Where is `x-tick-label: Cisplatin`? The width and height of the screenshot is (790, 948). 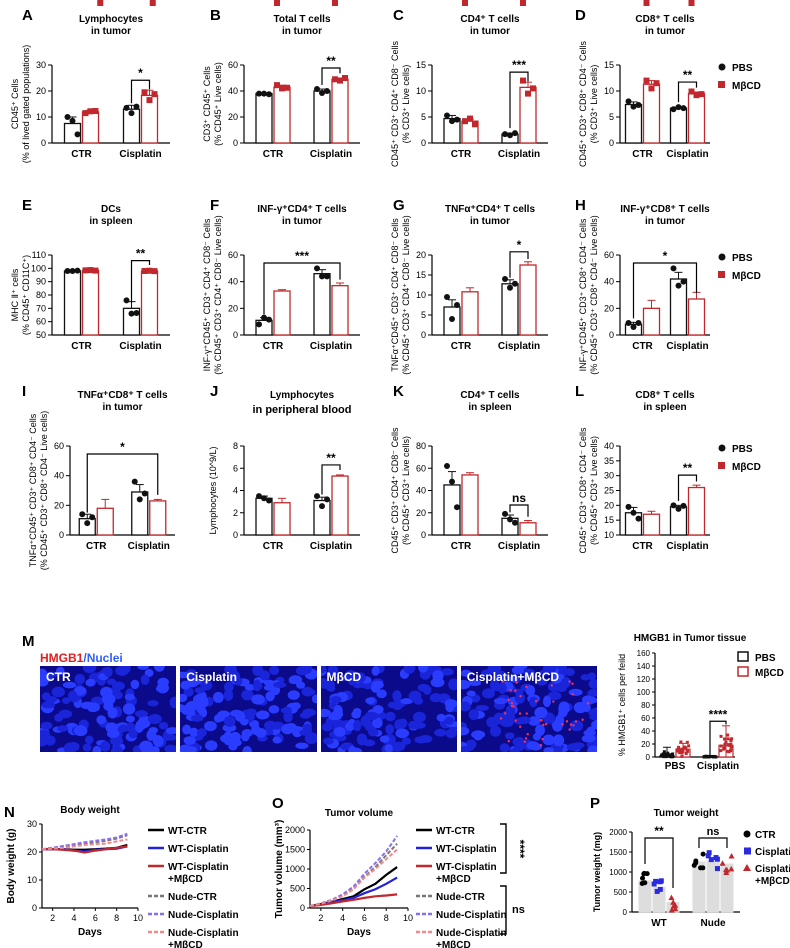 x-tick-label: Cisplatin is located at coordinates (331, 346).